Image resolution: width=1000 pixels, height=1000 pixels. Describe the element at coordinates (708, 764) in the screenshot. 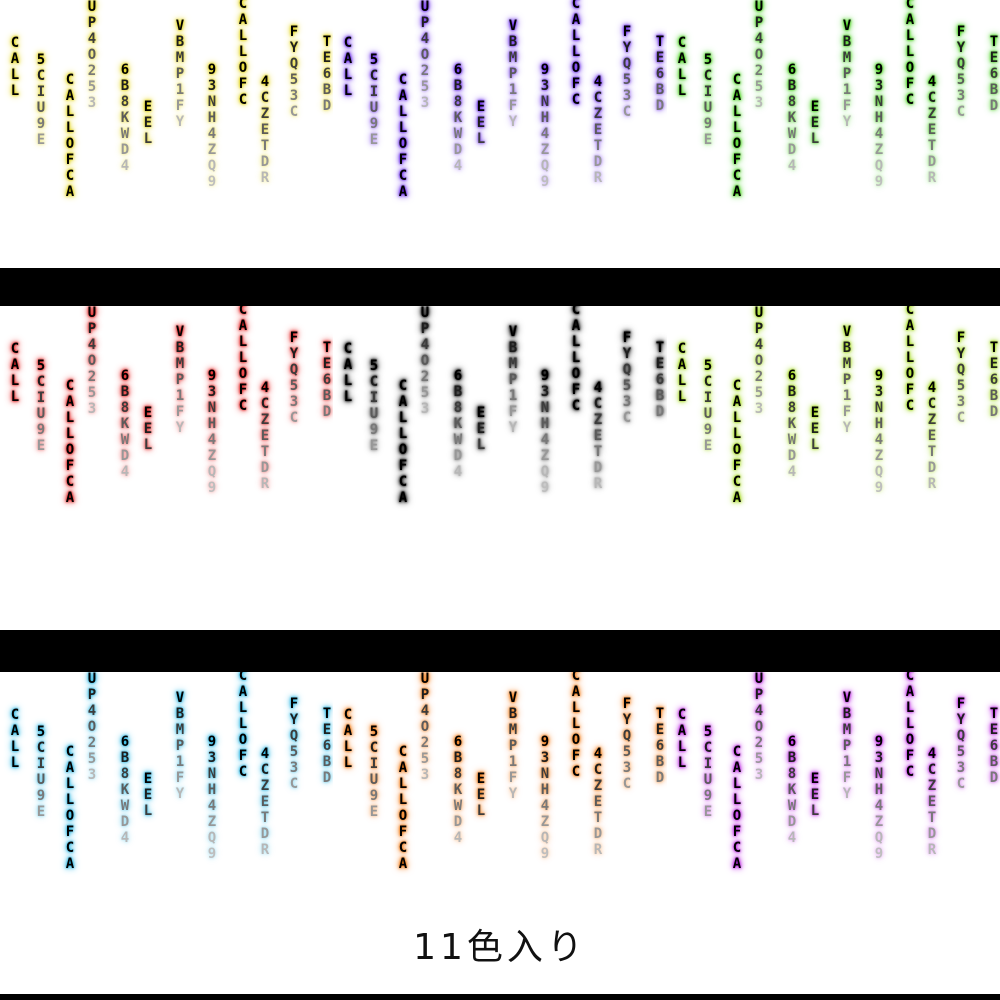

I see `glyph: I` at that location.